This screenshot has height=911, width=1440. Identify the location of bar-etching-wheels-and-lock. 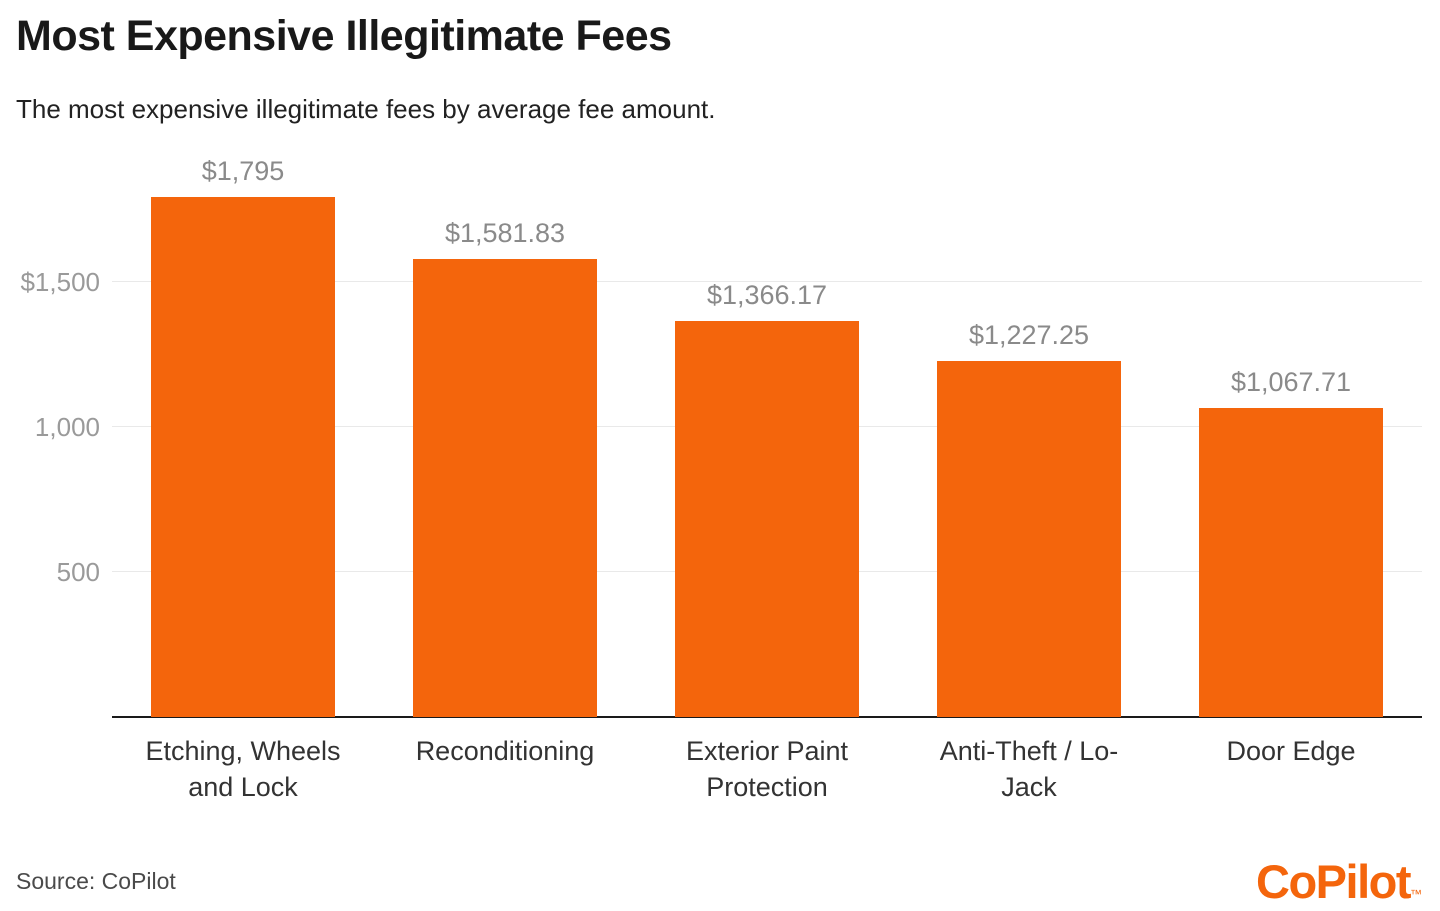
(243, 457).